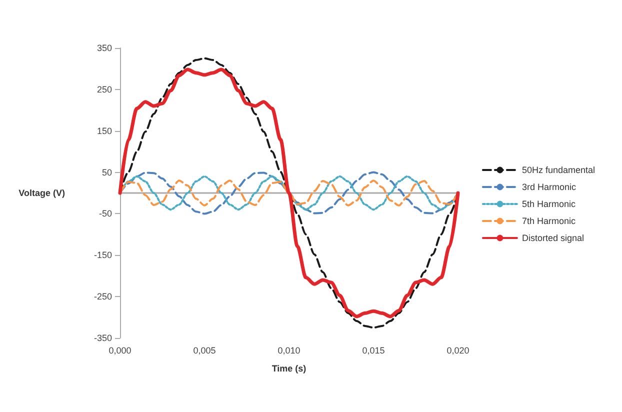 The width and height of the screenshot is (622, 412). I want to click on legend-label: 5th Harmonic, so click(549, 204).